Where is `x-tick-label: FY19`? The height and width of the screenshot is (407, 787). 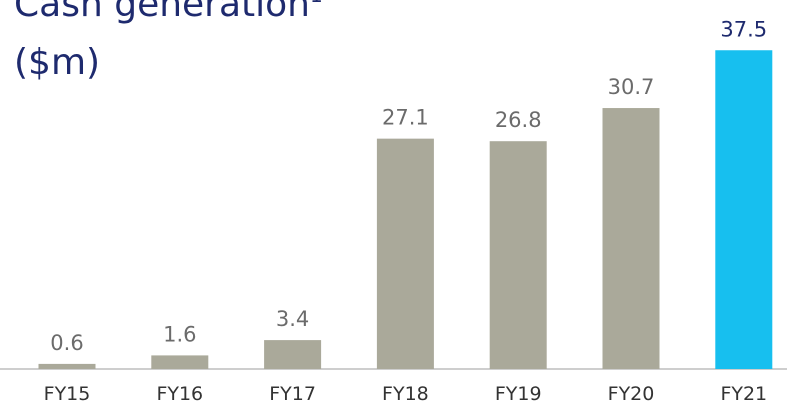
x-tick-label: FY19 is located at coordinates (518, 394).